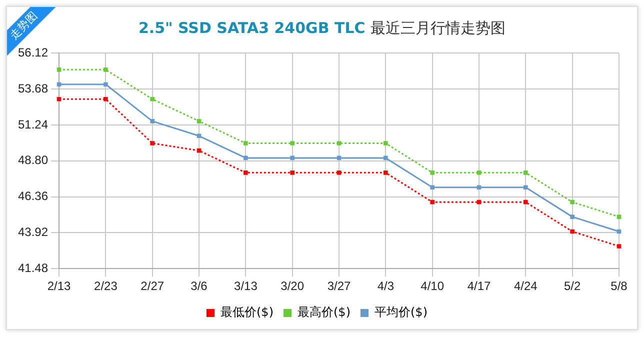 This screenshot has width=644, height=337. I want to click on y-tick-label: 56.12, so click(33, 53).